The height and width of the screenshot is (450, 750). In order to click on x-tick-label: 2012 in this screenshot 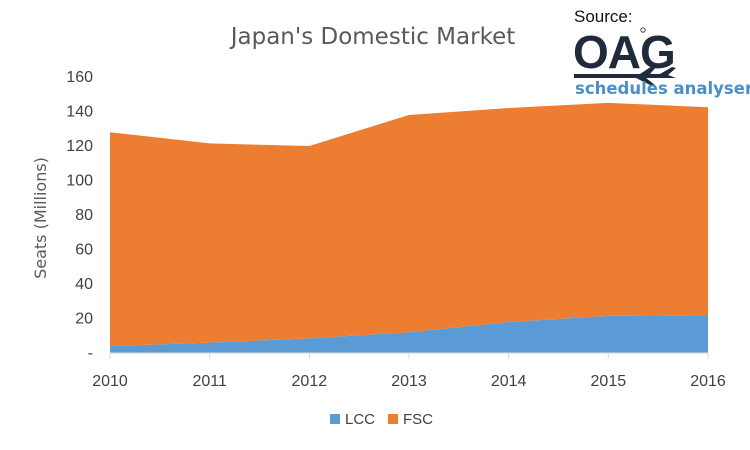, I will do `click(310, 381)`.